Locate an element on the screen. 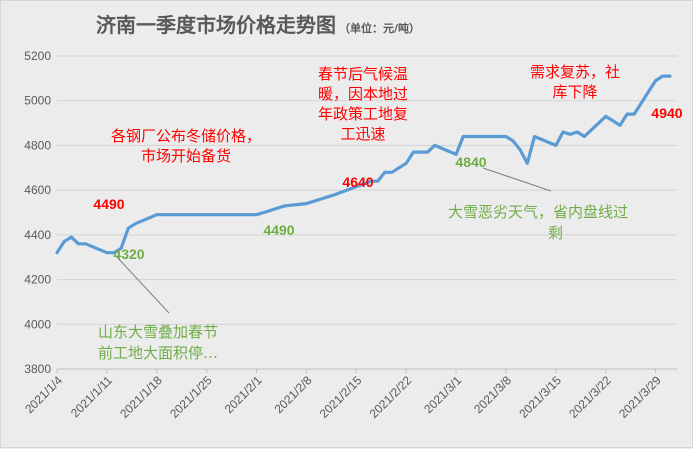  x-tick-label: 2021/2/8 is located at coordinates (293, 394).